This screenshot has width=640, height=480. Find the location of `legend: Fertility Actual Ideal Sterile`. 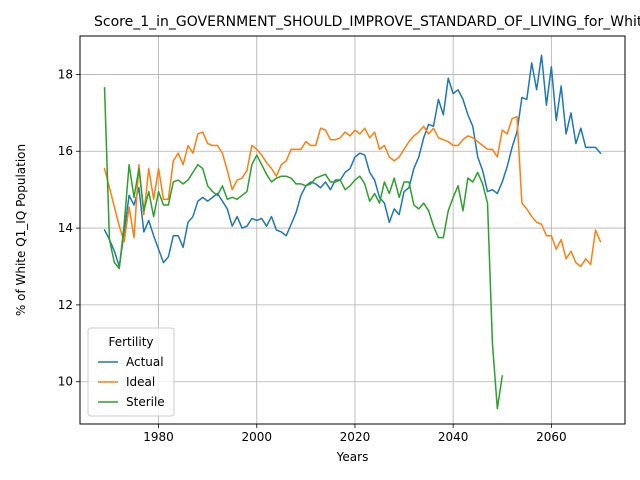

legend: Fertility Actual Ideal Sterile is located at coordinates (131, 372).